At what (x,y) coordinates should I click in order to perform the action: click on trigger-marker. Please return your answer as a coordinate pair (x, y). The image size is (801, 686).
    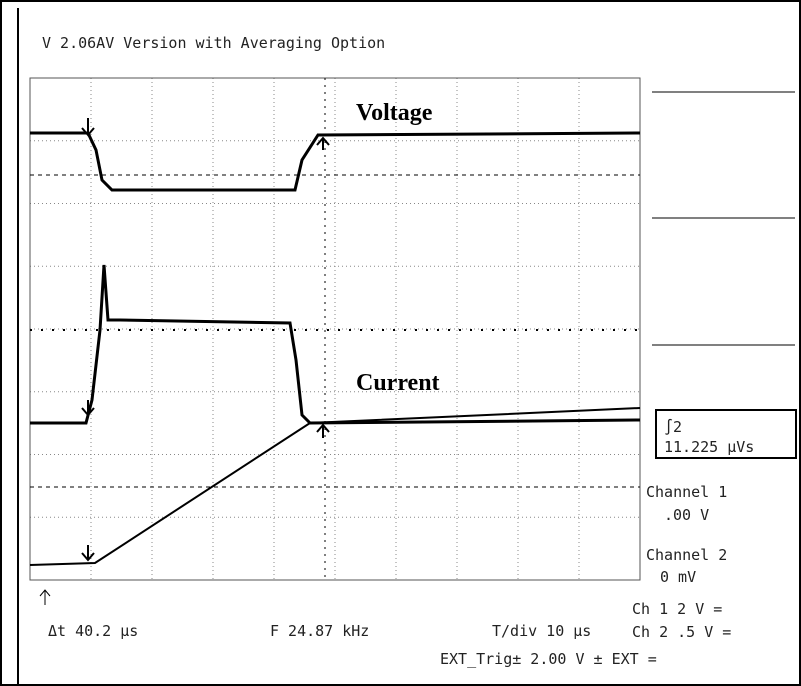
    Looking at the image, I should click on (45, 597).